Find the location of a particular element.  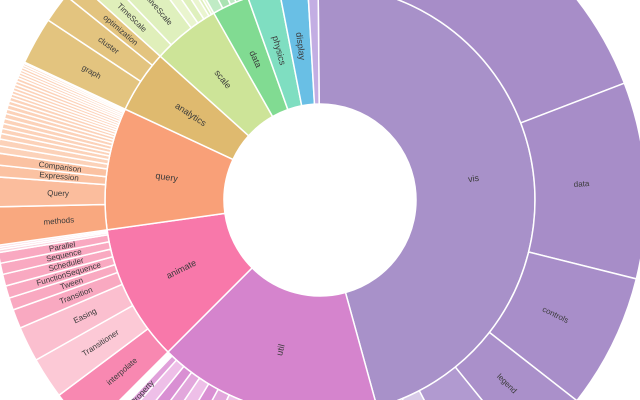

slice-datasource: DataSource is located at coordinates (202, 5).